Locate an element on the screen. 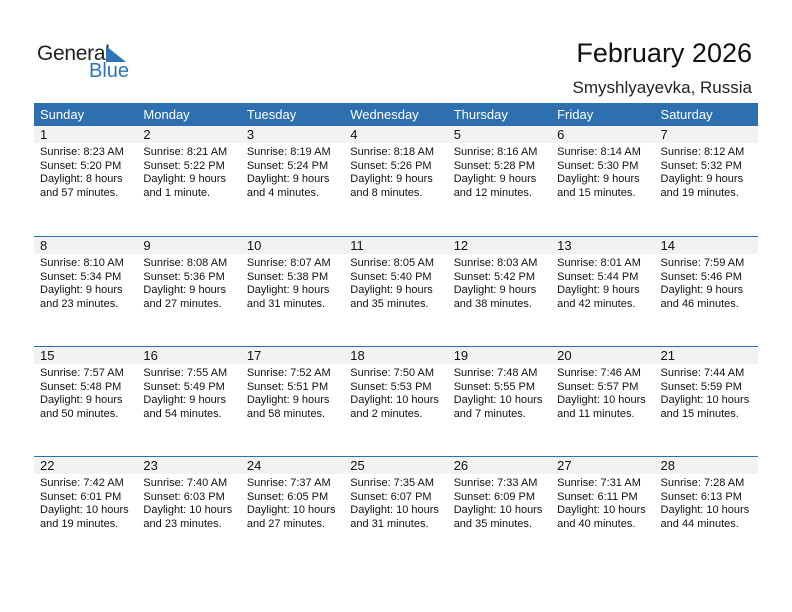  sunrise-text: Sunrise: 7:40 AM is located at coordinates (185, 483).